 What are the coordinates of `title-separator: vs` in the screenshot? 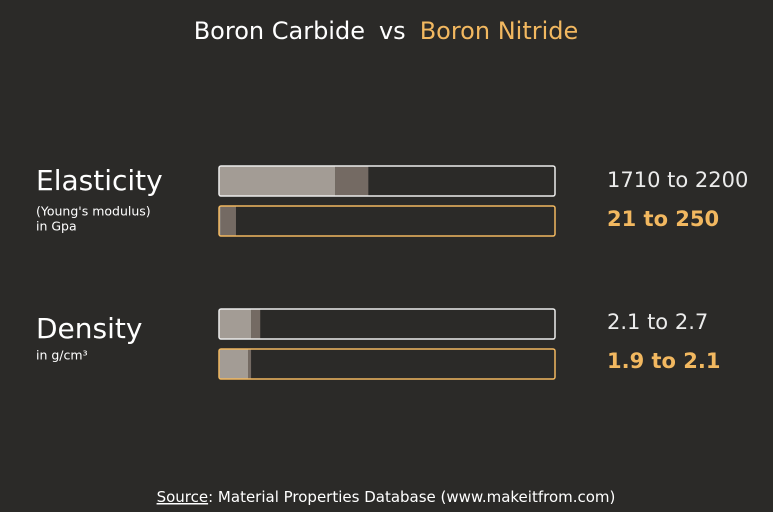 It's located at (392, 31).